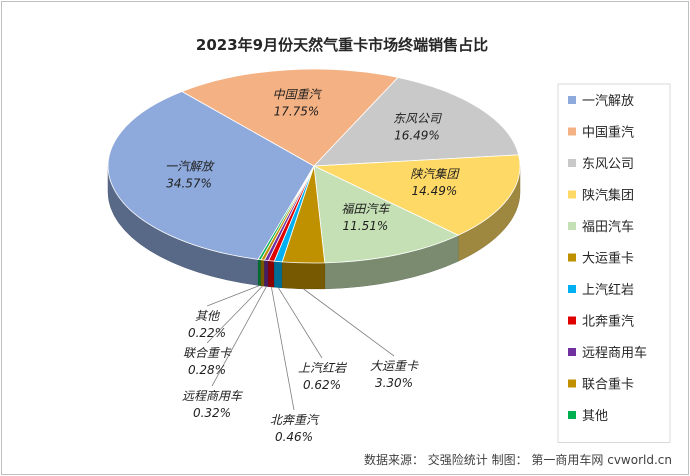 The width and height of the screenshot is (690, 476). I want to click on legend-entry: 上汽红岩, so click(608, 290).